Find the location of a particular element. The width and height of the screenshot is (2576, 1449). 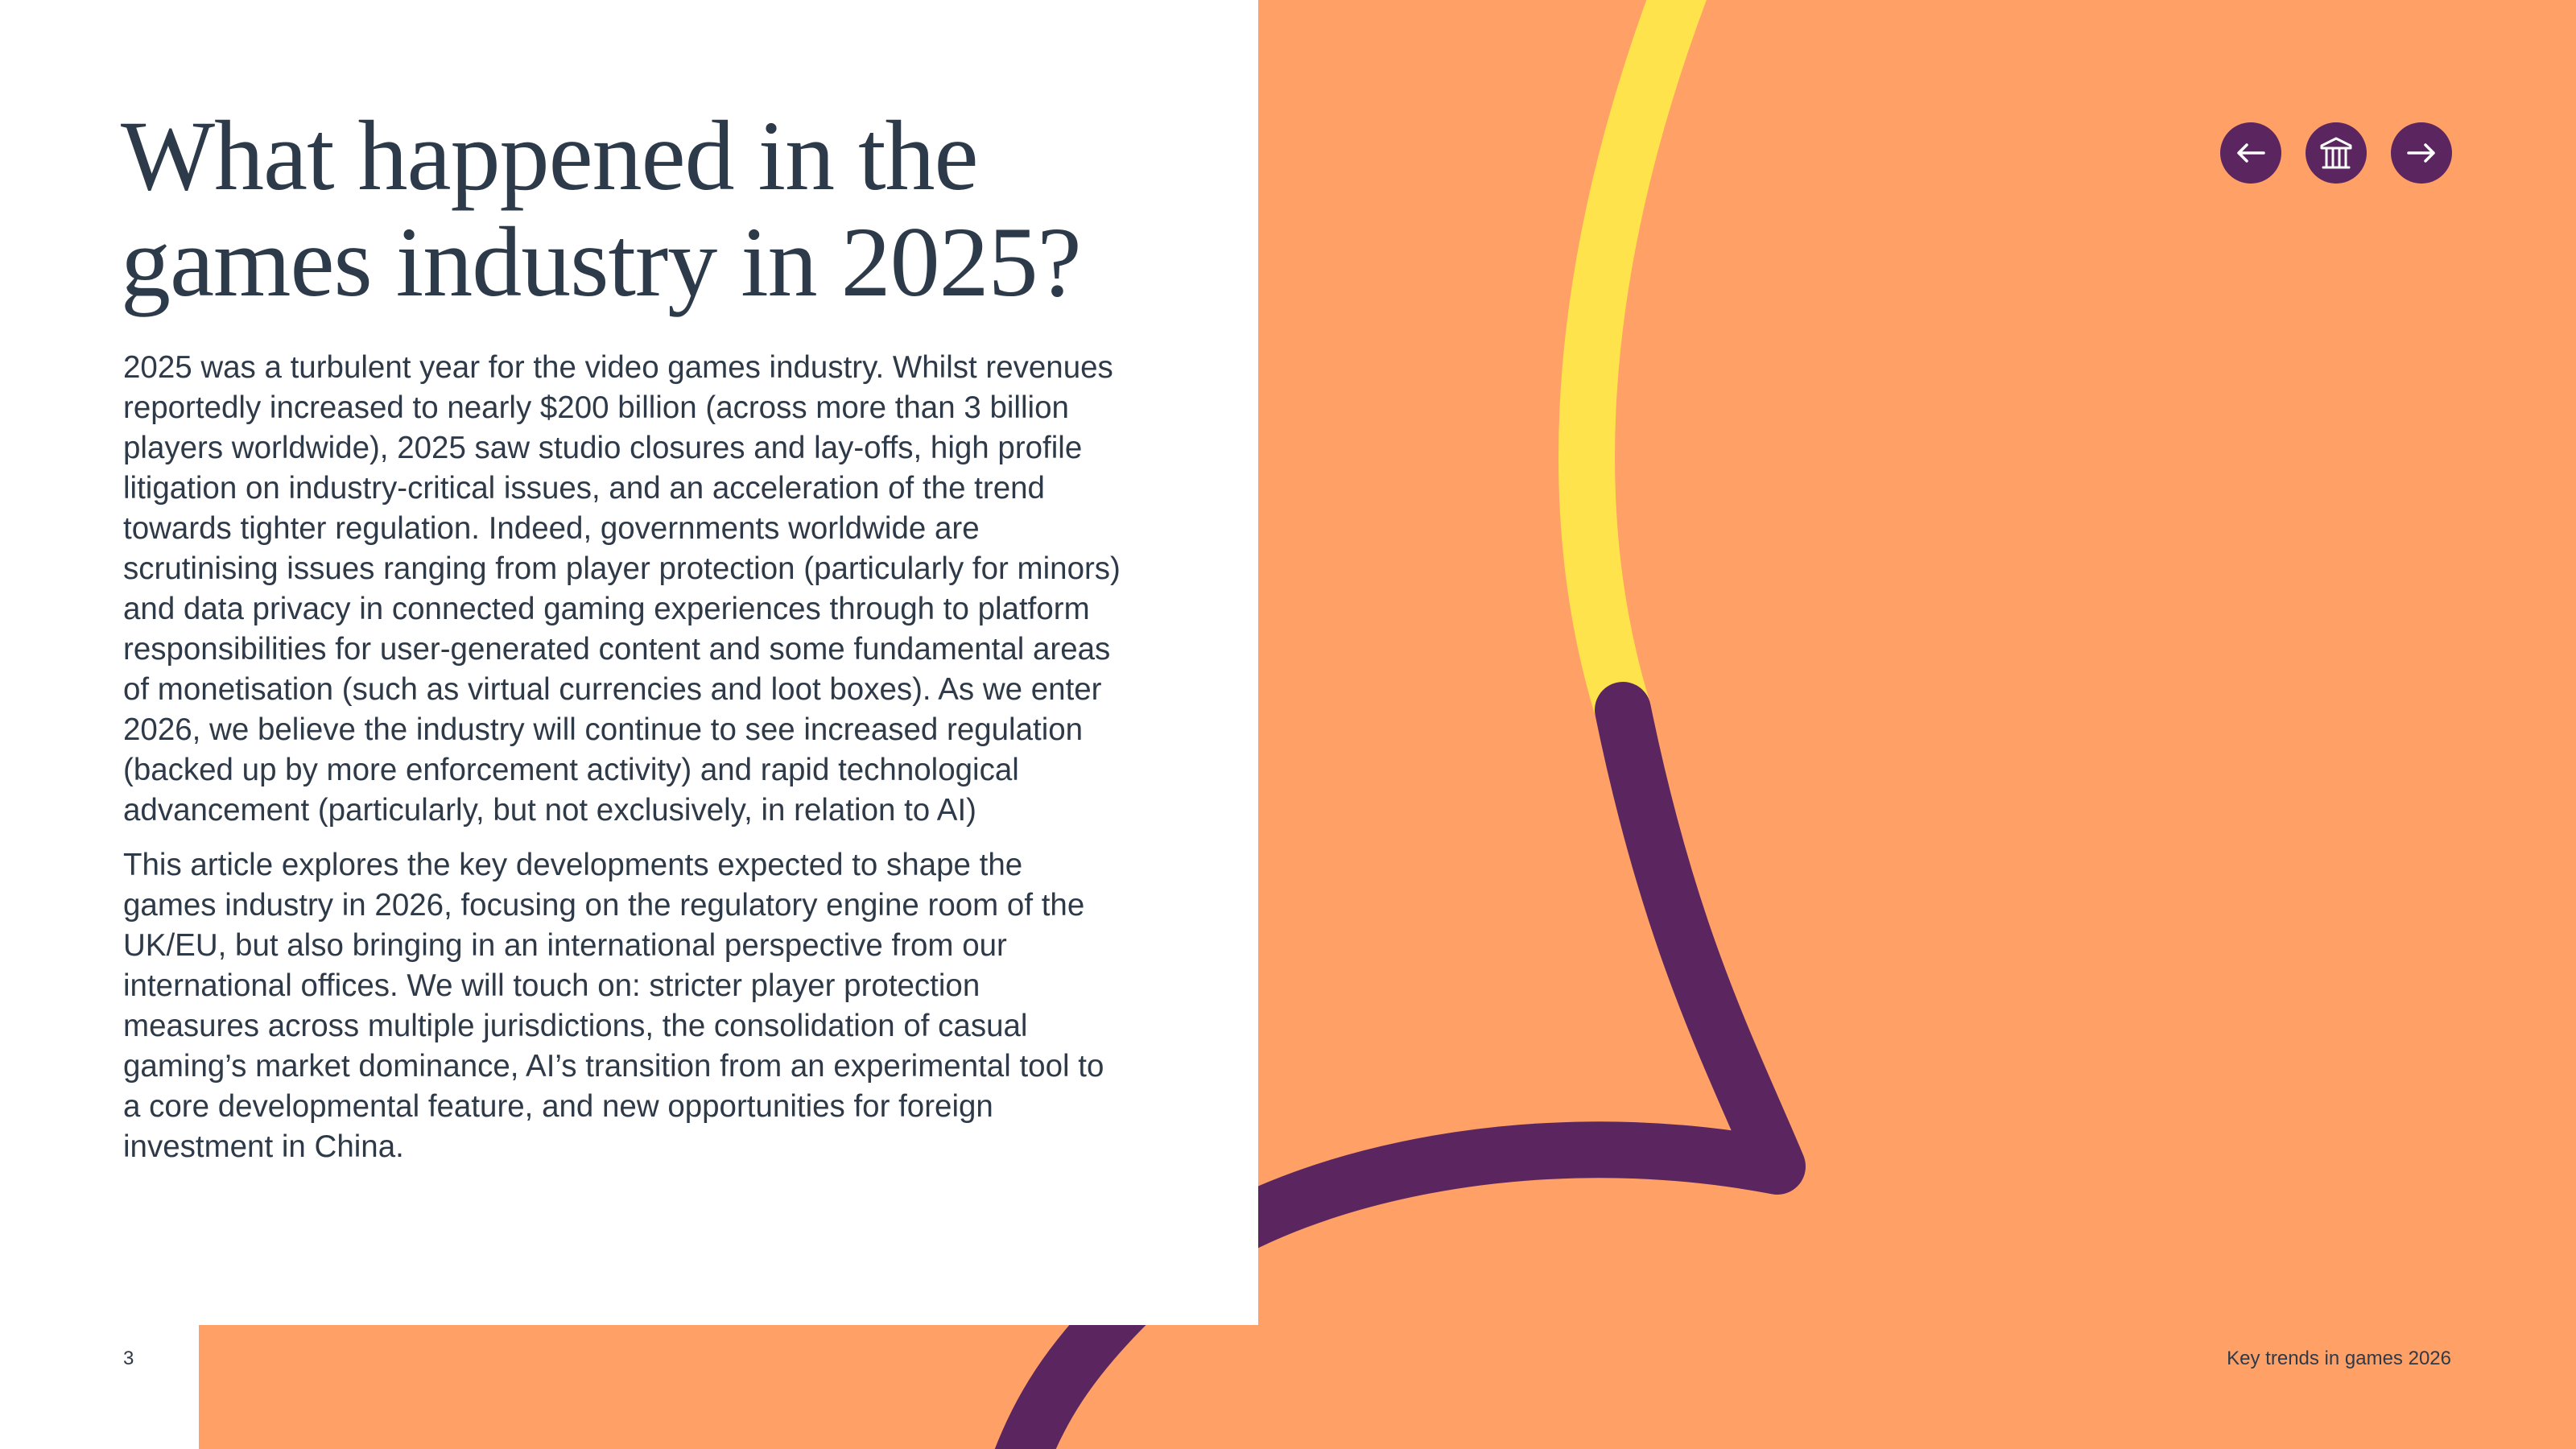

home-button is located at coordinates (2336, 153).